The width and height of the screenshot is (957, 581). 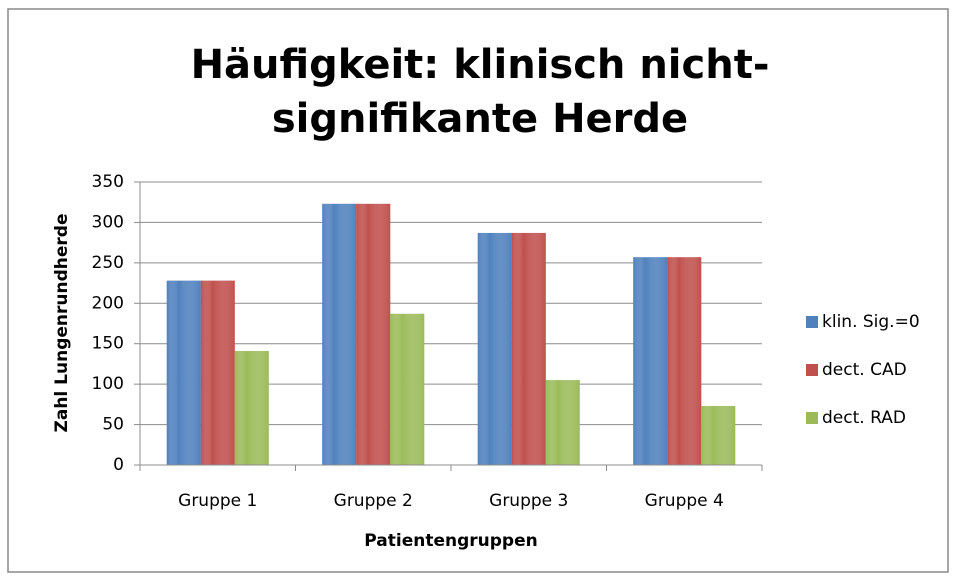 I want to click on x-tick-label: Gruppe 1, so click(x=217, y=501).